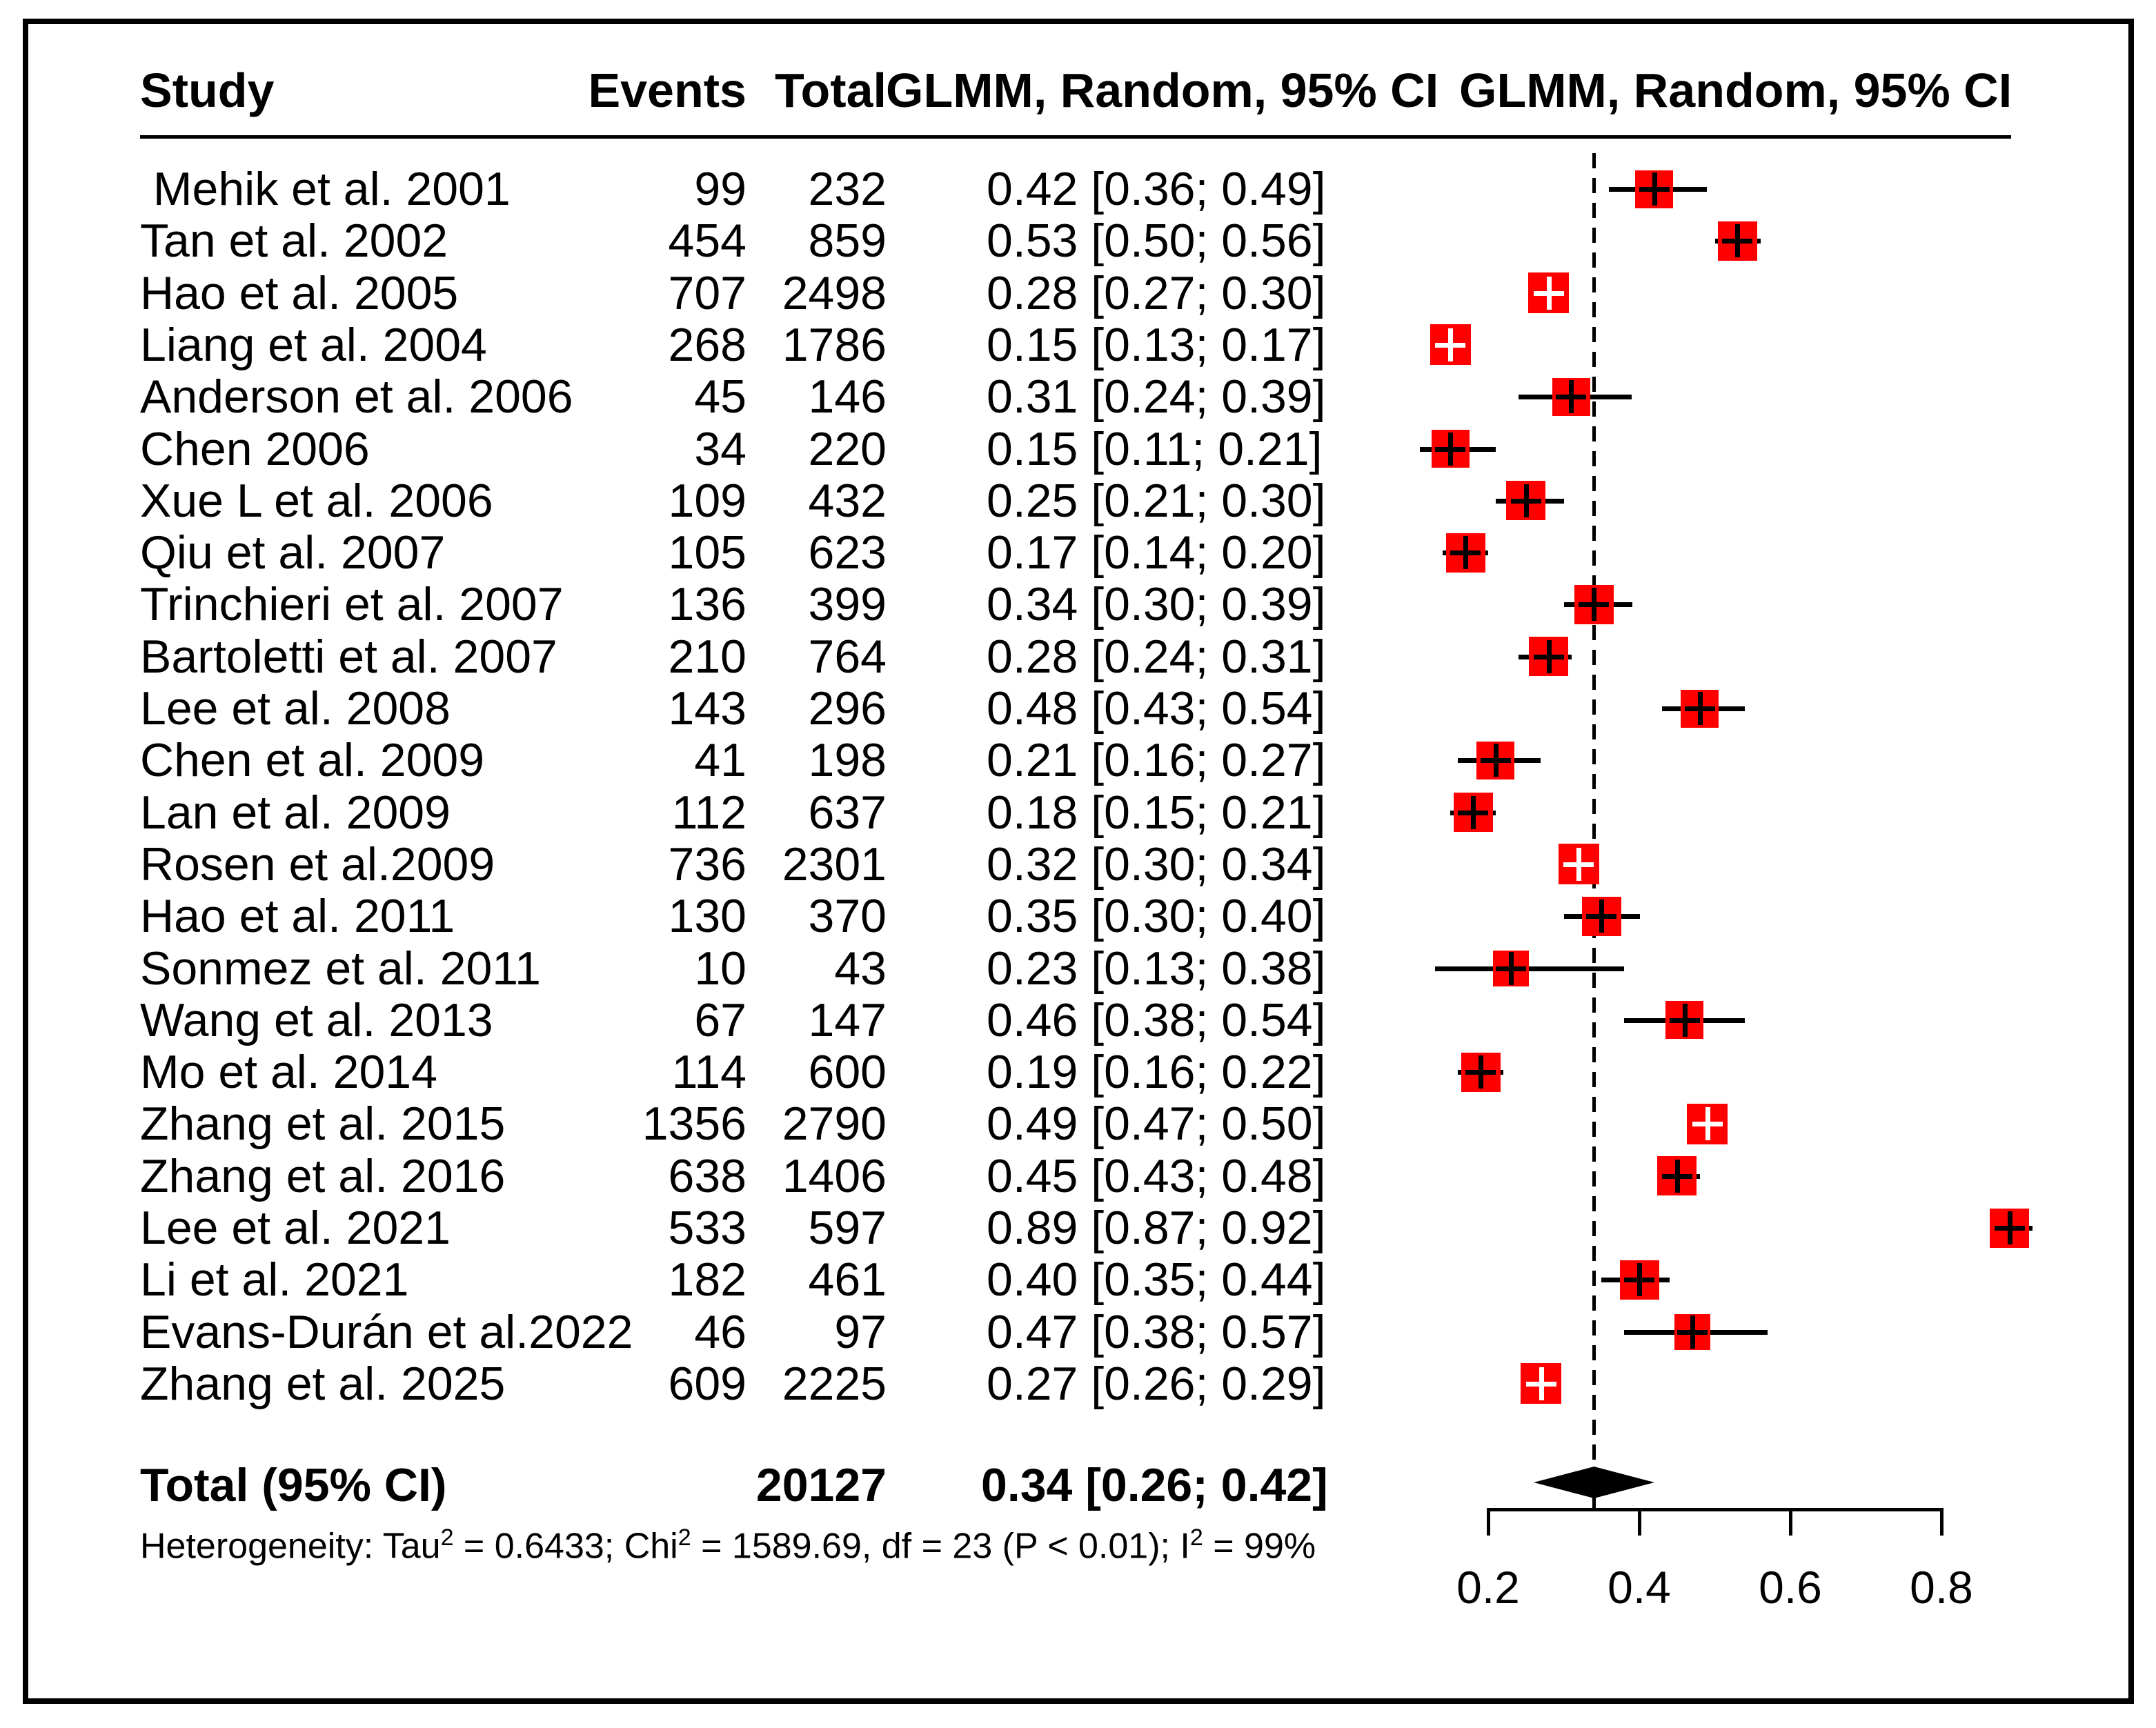 Image resolution: width=2156 pixels, height=1728 pixels. What do you see at coordinates (861, 1332) in the screenshot?
I see `total-value: 97` at bounding box center [861, 1332].